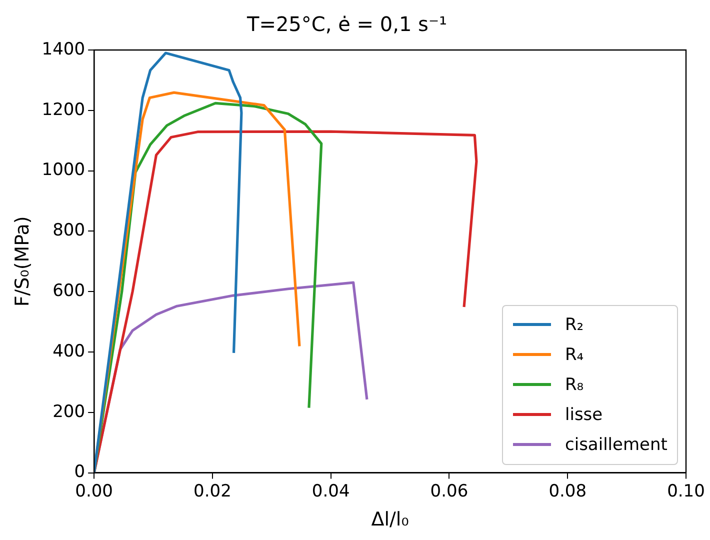 The image size is (710, 540). I want to click on x-tick-label: 0.02, so click(213, 491).